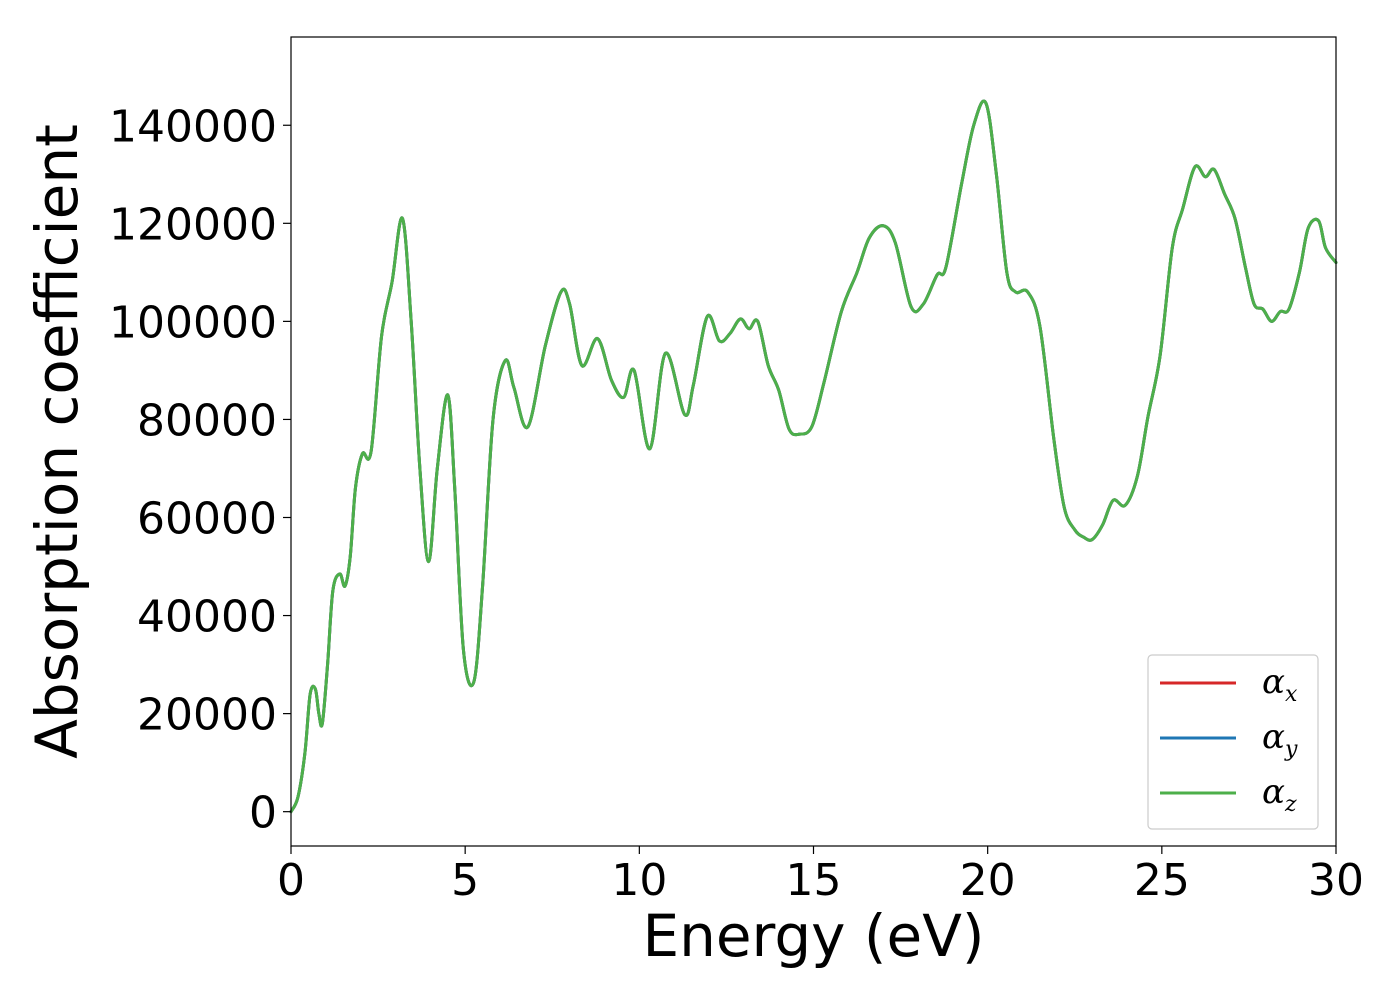 Image resolution: width=1400 pixels, height=1000 pixels. I want to click on y-tick-label: 60000, so click(207, 518).